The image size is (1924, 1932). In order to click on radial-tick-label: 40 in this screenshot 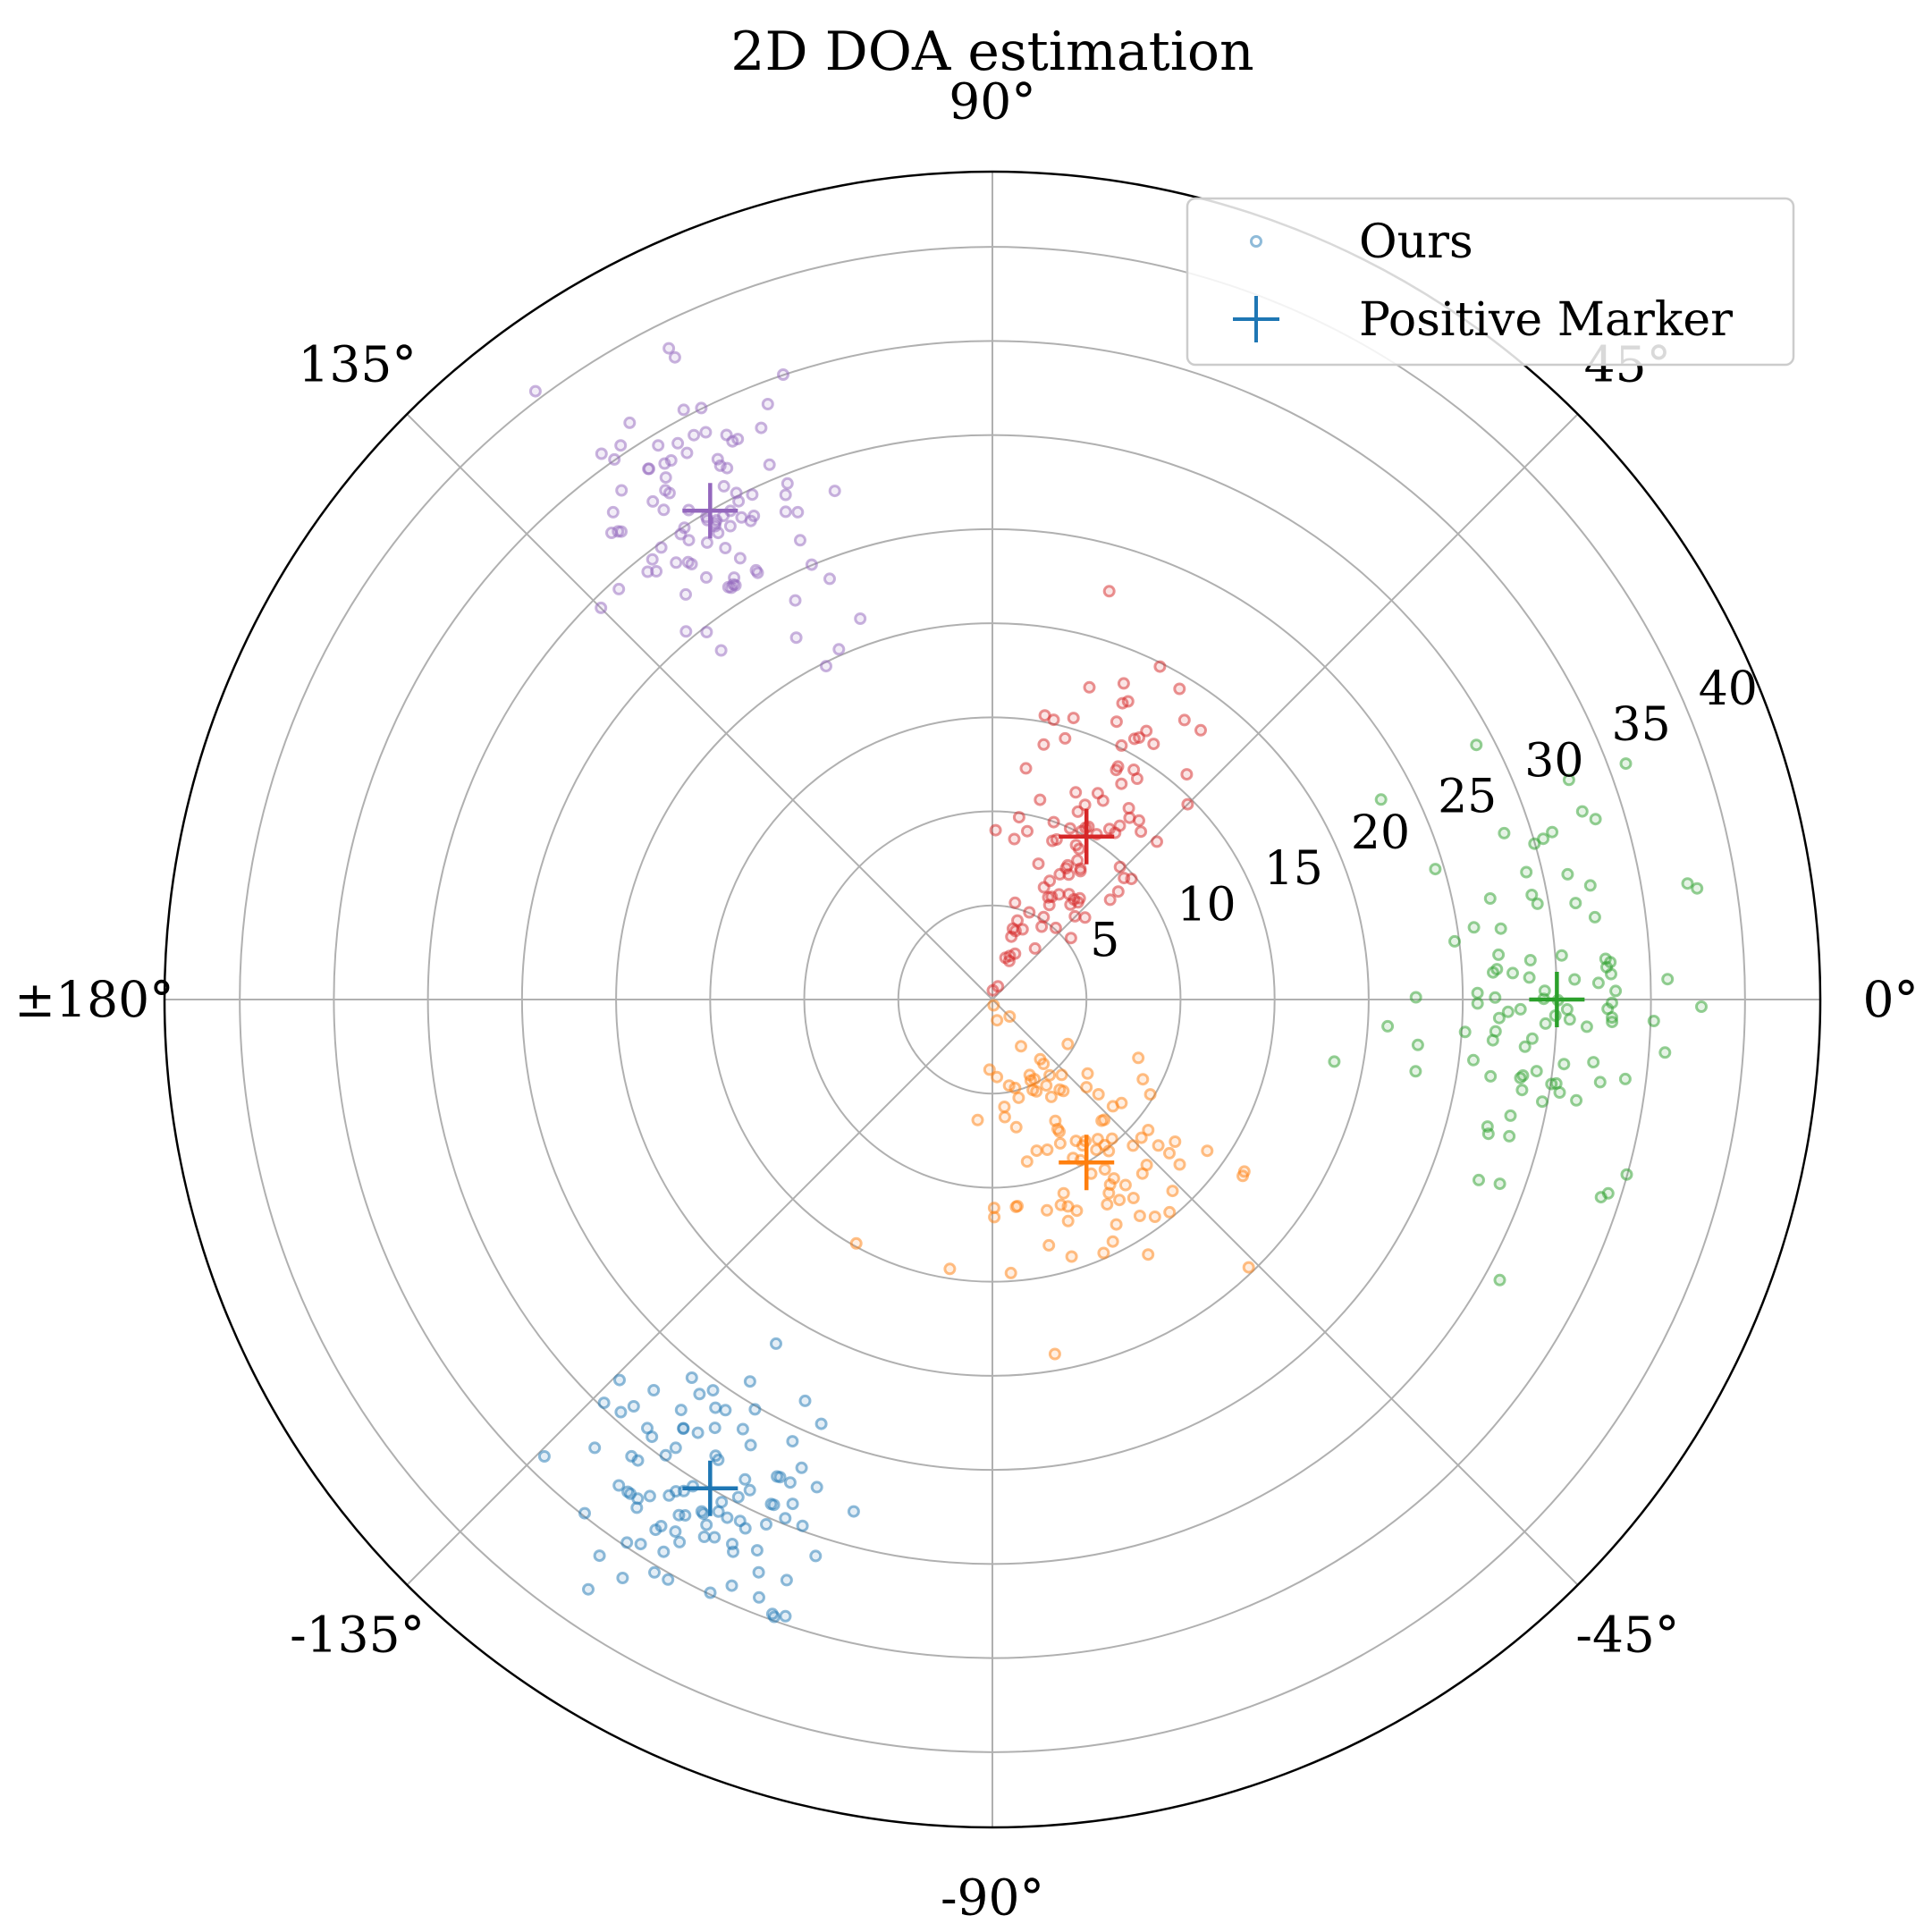, I will do `click(1728, 689)`.